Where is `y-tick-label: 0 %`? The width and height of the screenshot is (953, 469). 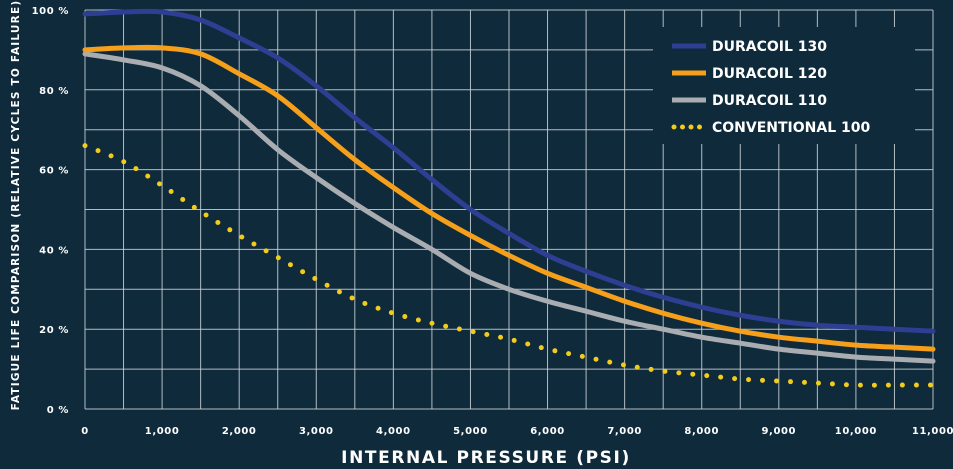 y-tick-label: 0 % is located at coordinates (58, 410).